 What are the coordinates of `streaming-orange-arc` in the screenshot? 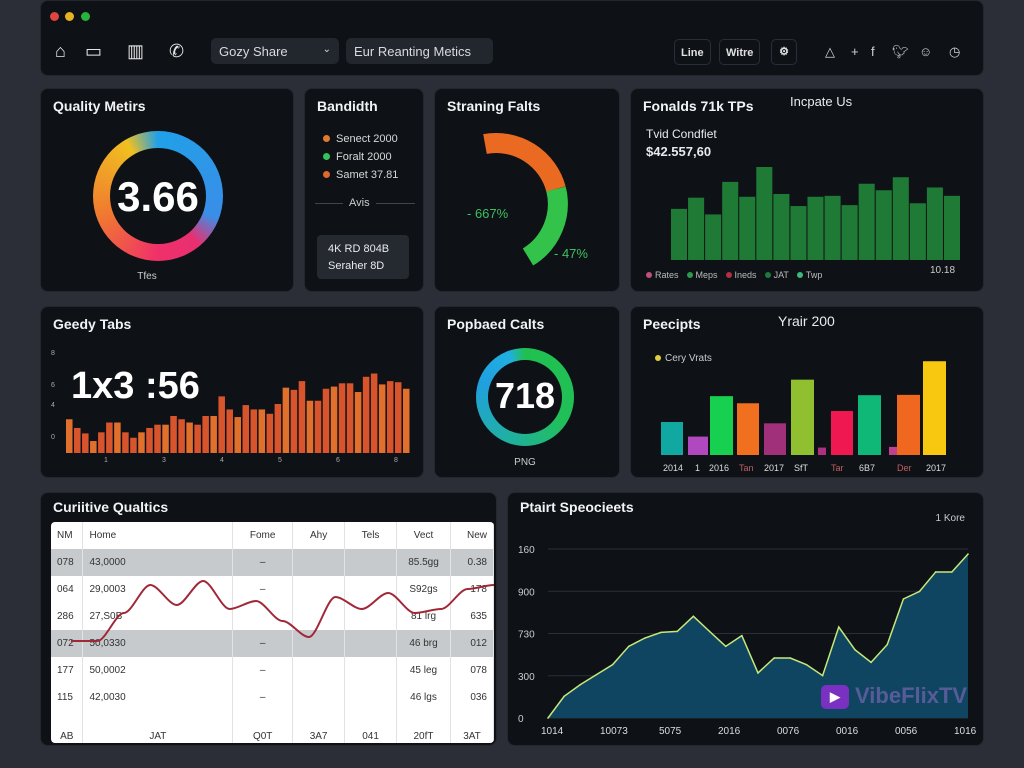 It's located at (524, 162).